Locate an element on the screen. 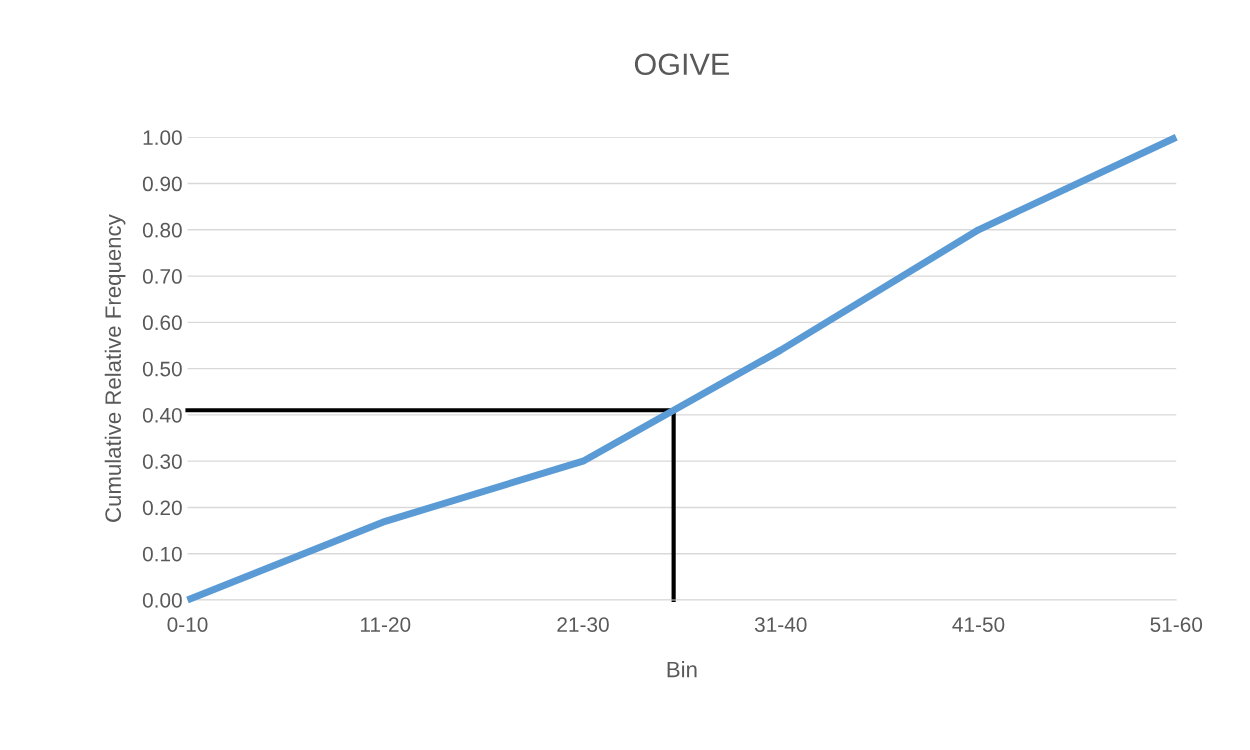 The height and width of the screenshot is (750, 1250). x-tick-label: 51-60 is located at coordinates (1176, 624).